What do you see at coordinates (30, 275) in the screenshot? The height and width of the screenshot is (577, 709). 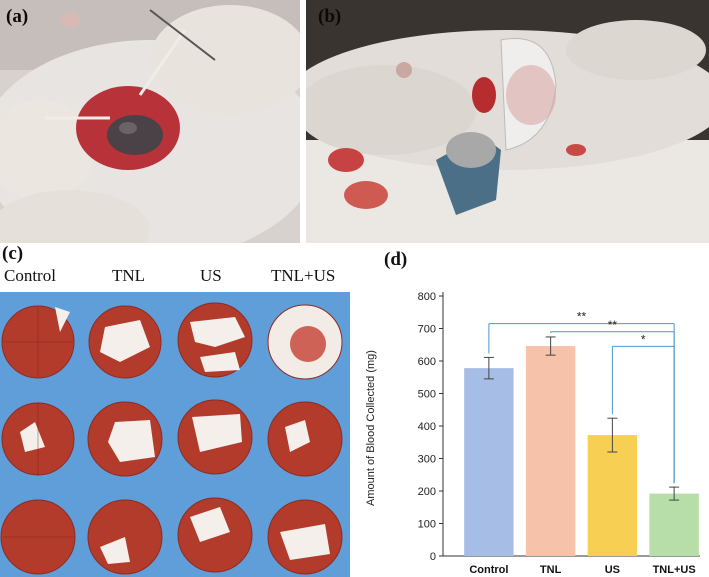 I see `column-label-control: Control` at bounding box center [30, 275].